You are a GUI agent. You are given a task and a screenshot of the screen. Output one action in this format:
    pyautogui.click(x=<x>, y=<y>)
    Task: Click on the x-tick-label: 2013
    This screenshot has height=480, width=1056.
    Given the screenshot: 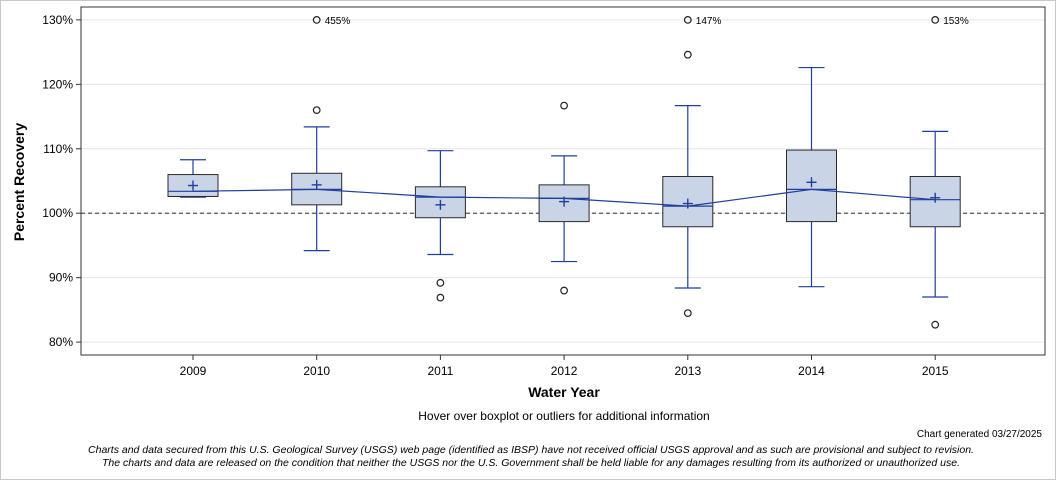 What is the action you would take?
    pyautogui.click(x=687, y=371)
    